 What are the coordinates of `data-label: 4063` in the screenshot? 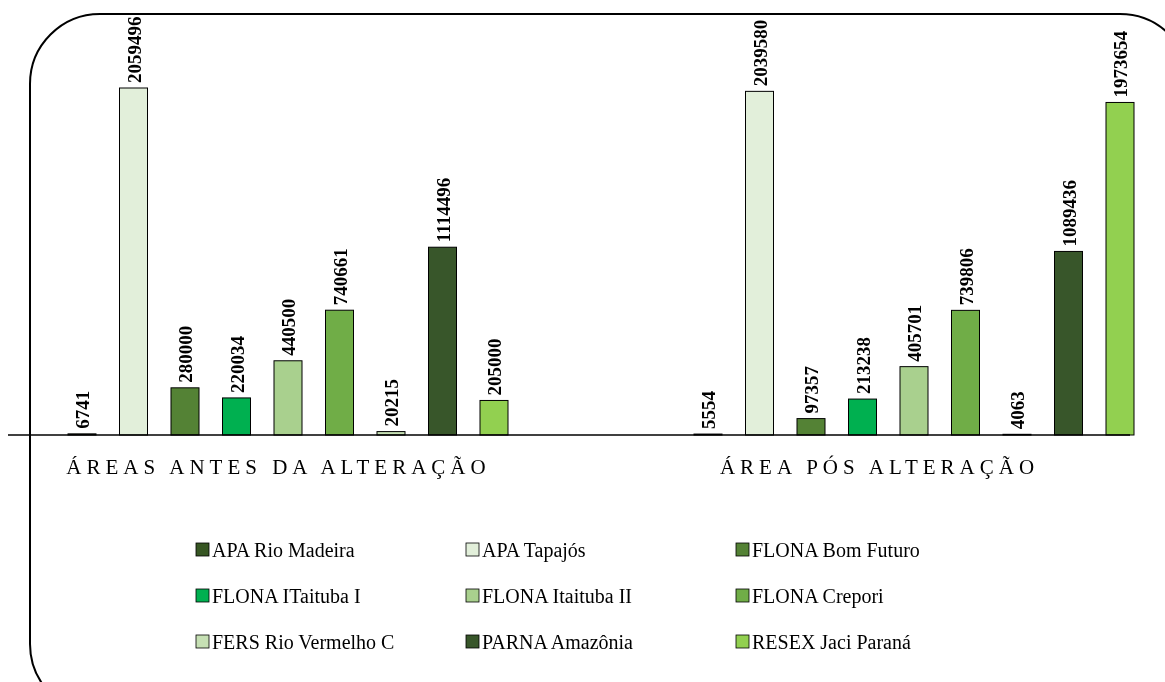 It's located at (1017, 410).